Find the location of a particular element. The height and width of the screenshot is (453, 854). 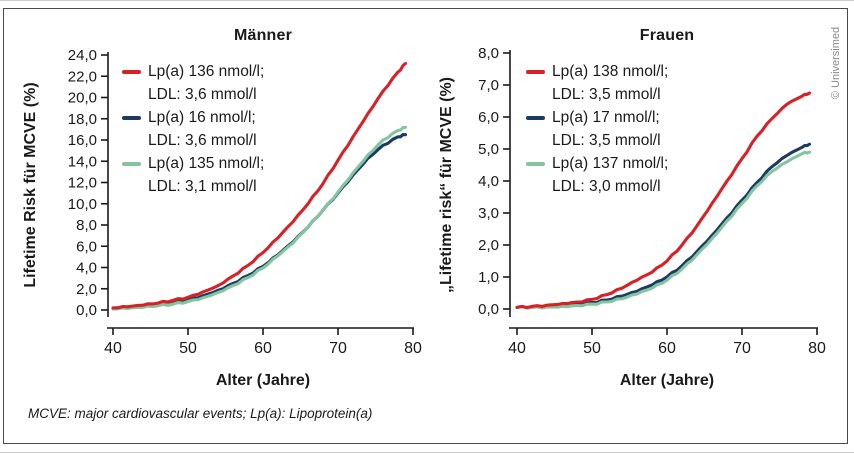

legend-item: Lp(a) 17 nmol/l; LDL: 3,5 mmol/l is located at coordinates (597, 129).